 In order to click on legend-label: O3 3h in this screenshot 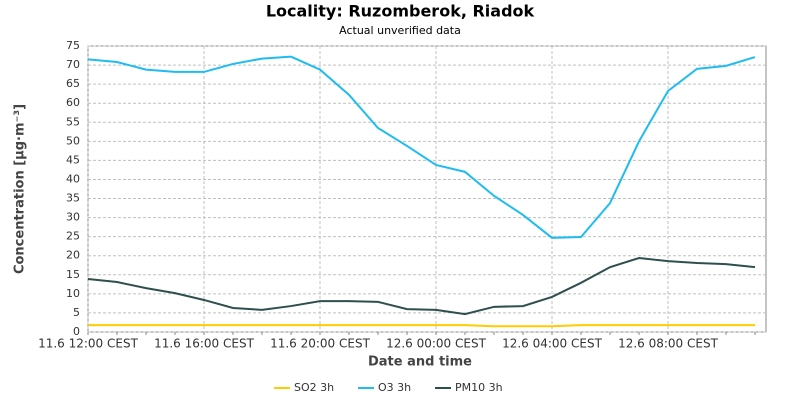, I will do `click(394, 387)`.